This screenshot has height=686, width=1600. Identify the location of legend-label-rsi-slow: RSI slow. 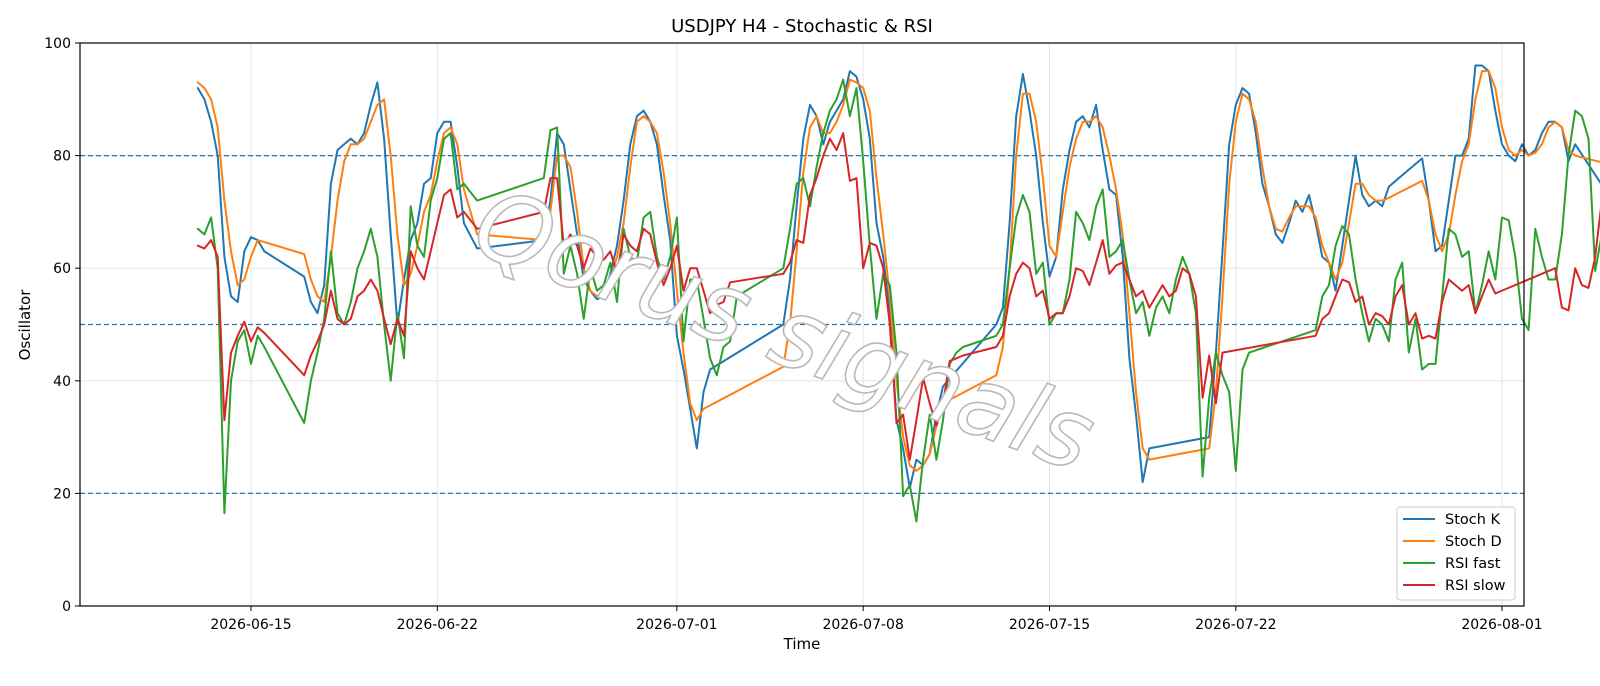
(1475, 586).